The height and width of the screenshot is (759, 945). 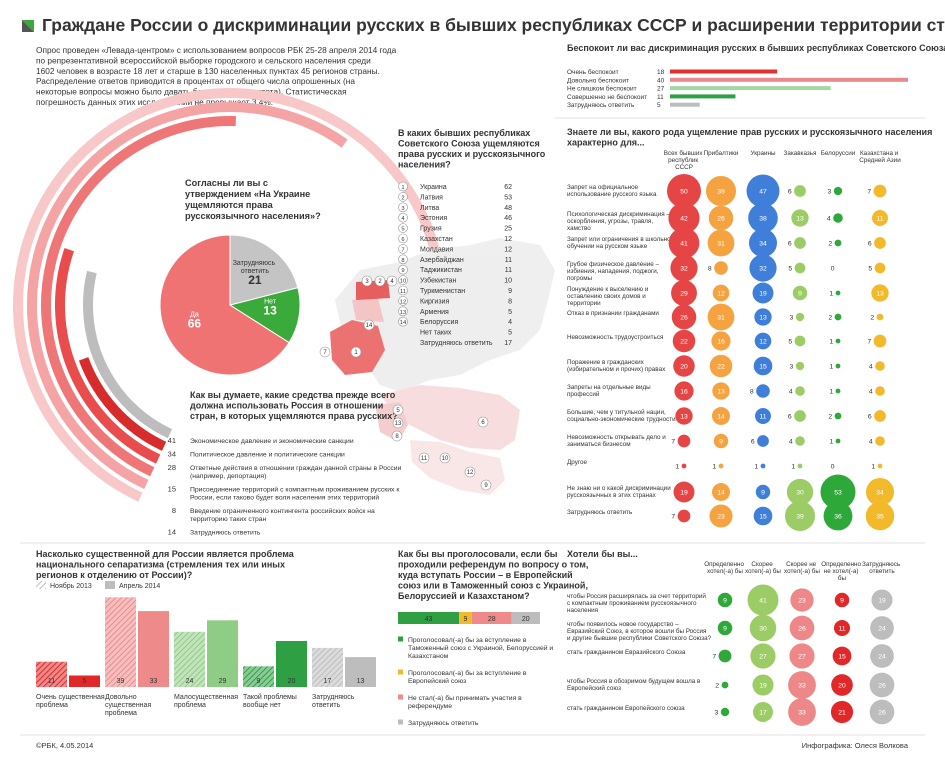 What do you see at coordinates (438, 281) in the screenshot?
I see `list-label: Узбекистан` at bounding box center [438, 281].